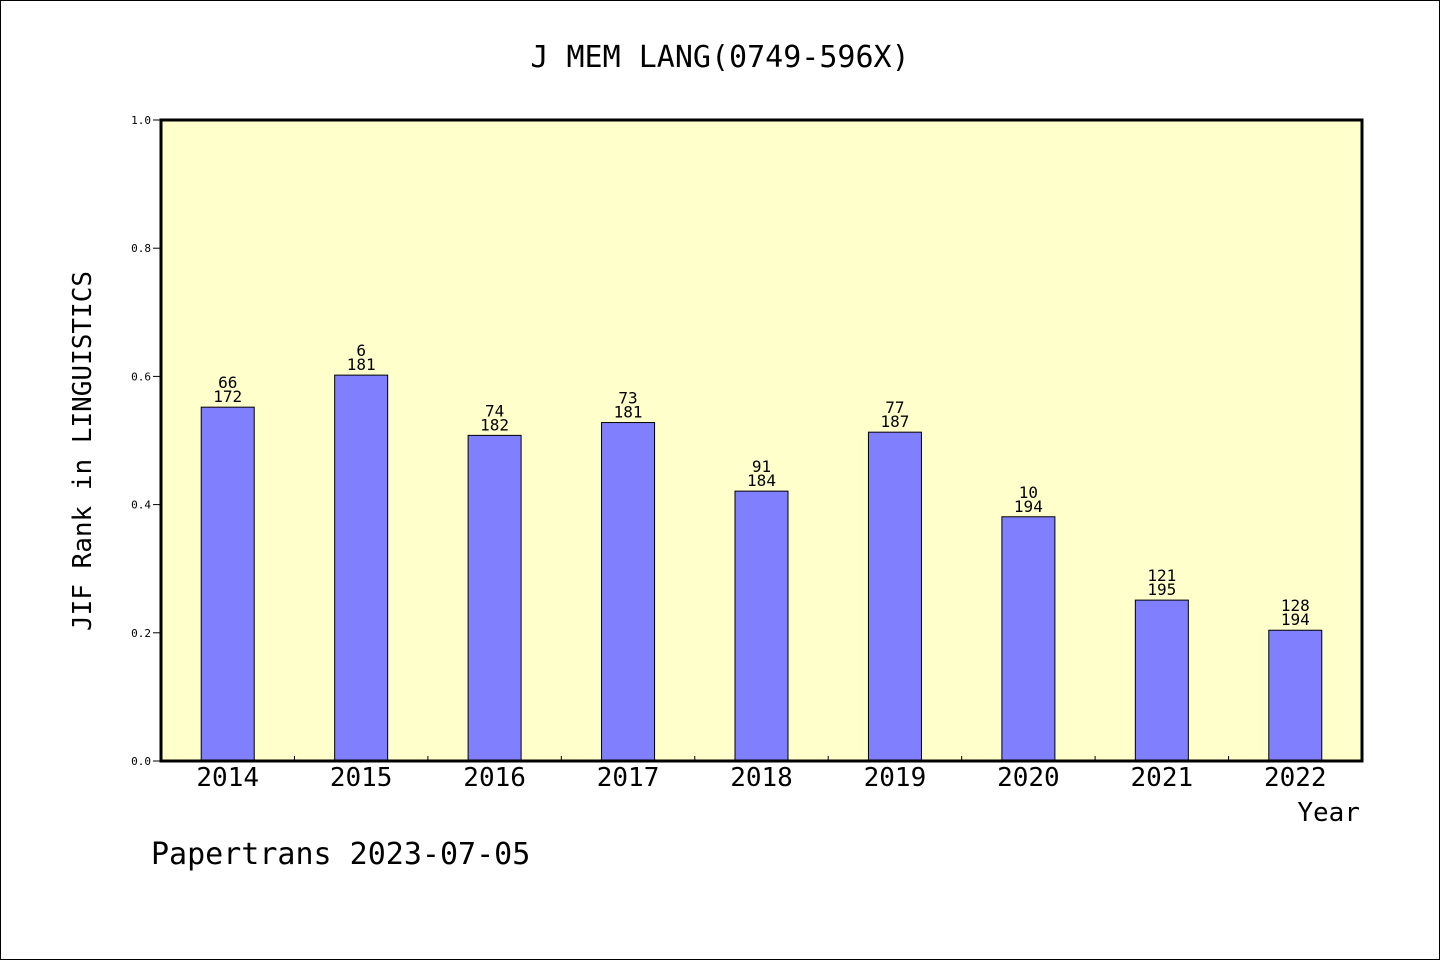 The width and height of the screenshot is (1440, 960). Describe the element at coordinates (895, 778) in the screenshot. I see `x-tick-label: 2019` at that location.